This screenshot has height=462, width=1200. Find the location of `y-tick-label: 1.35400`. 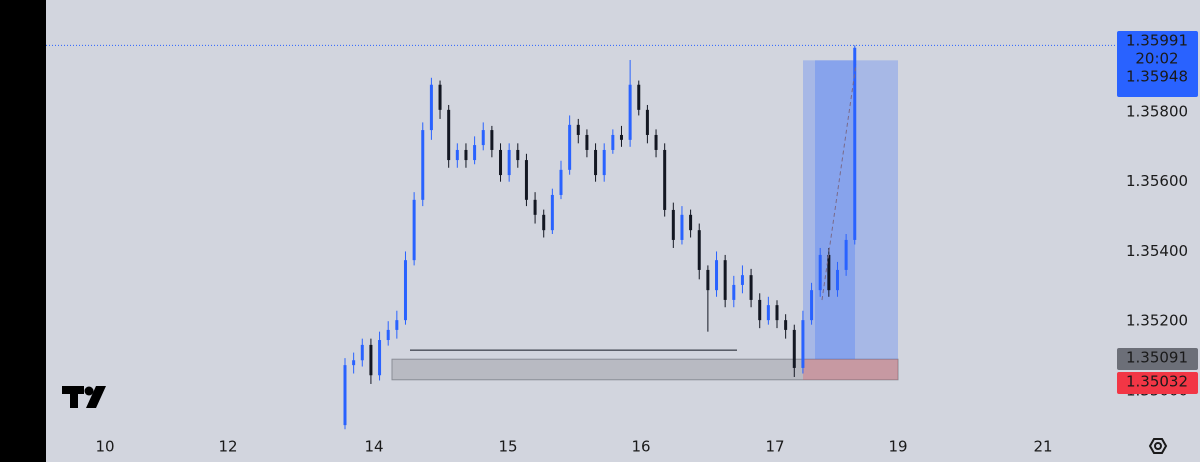

y-tick-label: 1.35400 is located at coordinates (1157, 251).